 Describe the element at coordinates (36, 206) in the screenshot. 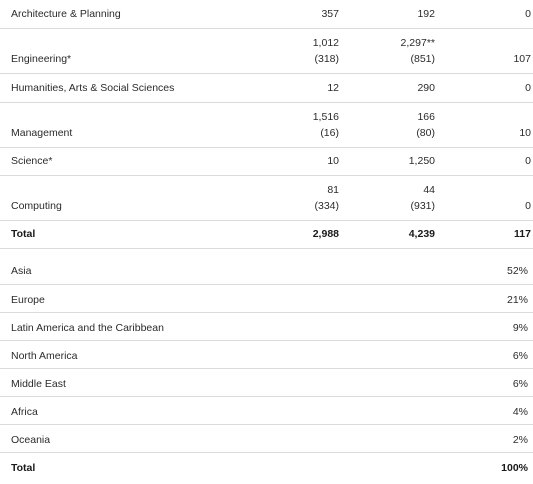

I see `row-label: Computing` at that location.